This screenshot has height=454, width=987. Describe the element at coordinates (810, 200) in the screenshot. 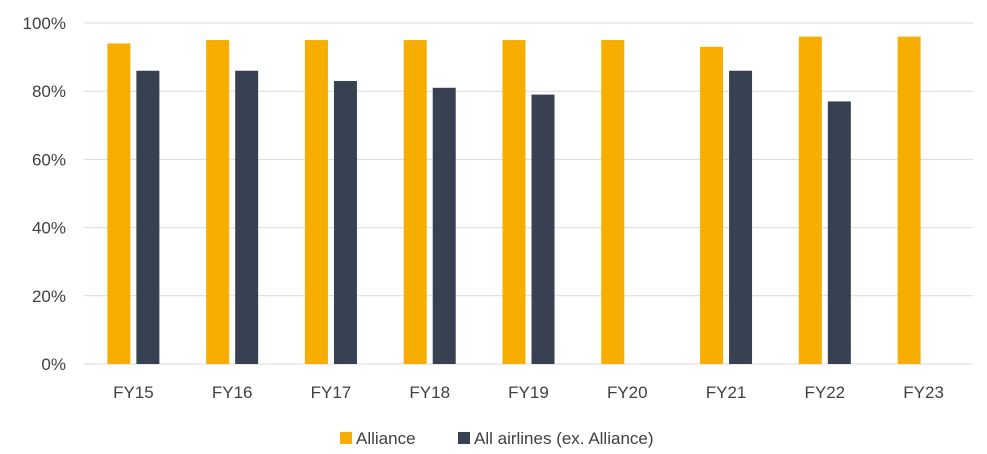

I see `bar-alliance-fy22` at that location.